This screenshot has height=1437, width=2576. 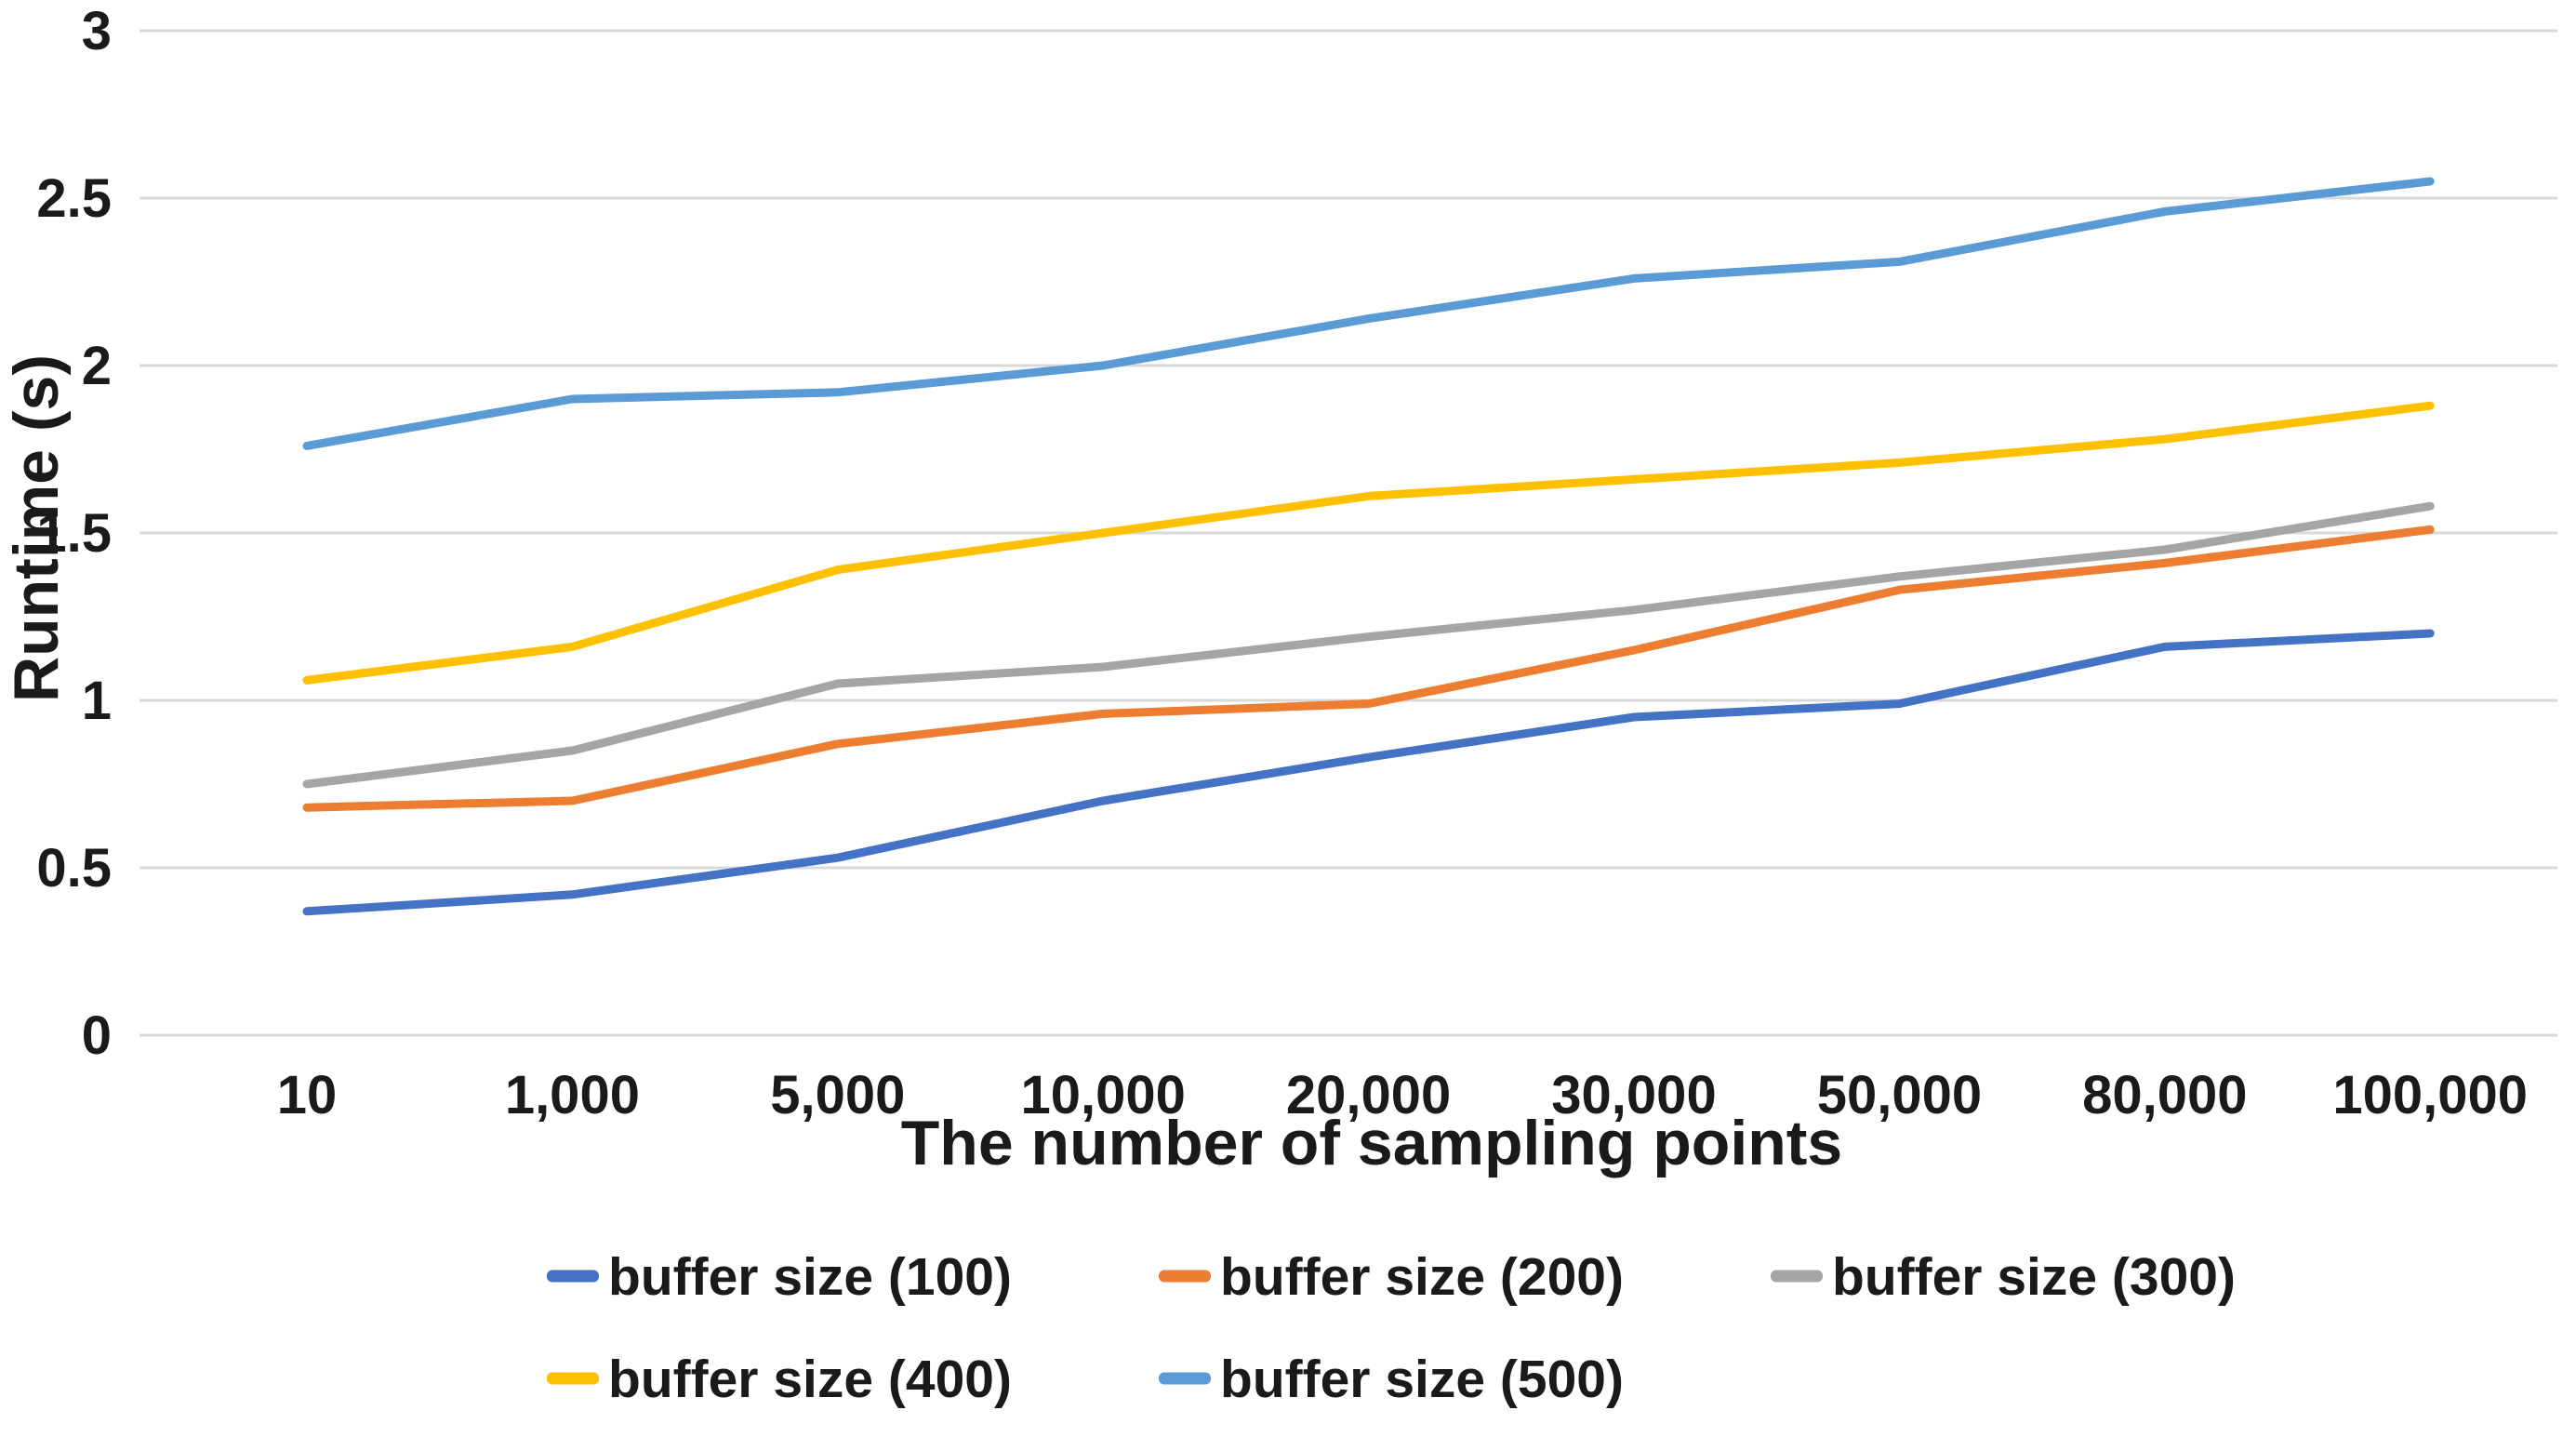 What do you see at coordinates (1422, 1380) in the screenshot?
I see `legend-label: buffer size (500)` at bounding box center [1422, 1380].